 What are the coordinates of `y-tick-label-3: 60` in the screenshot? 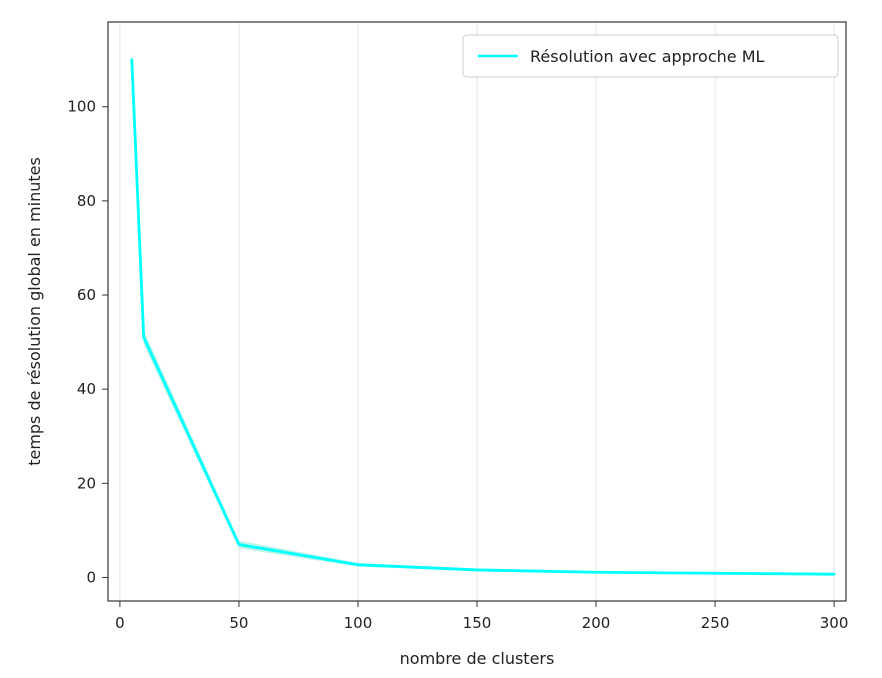 It's located at (86, 295).